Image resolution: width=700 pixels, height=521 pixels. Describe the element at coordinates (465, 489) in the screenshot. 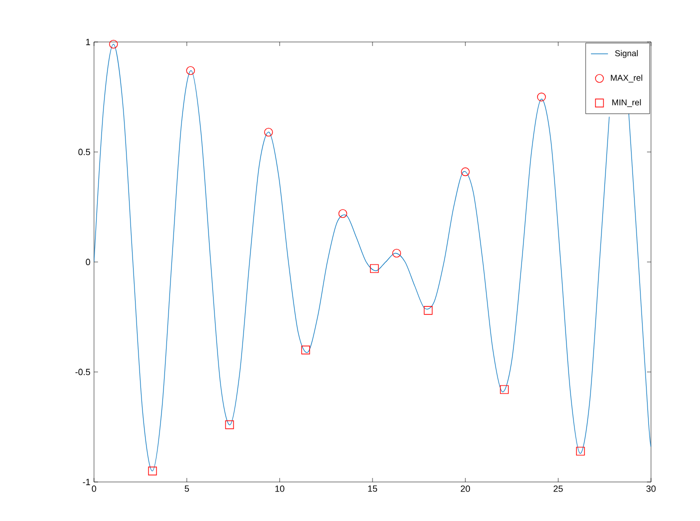

I see `x-tick-label: 20` at that location.